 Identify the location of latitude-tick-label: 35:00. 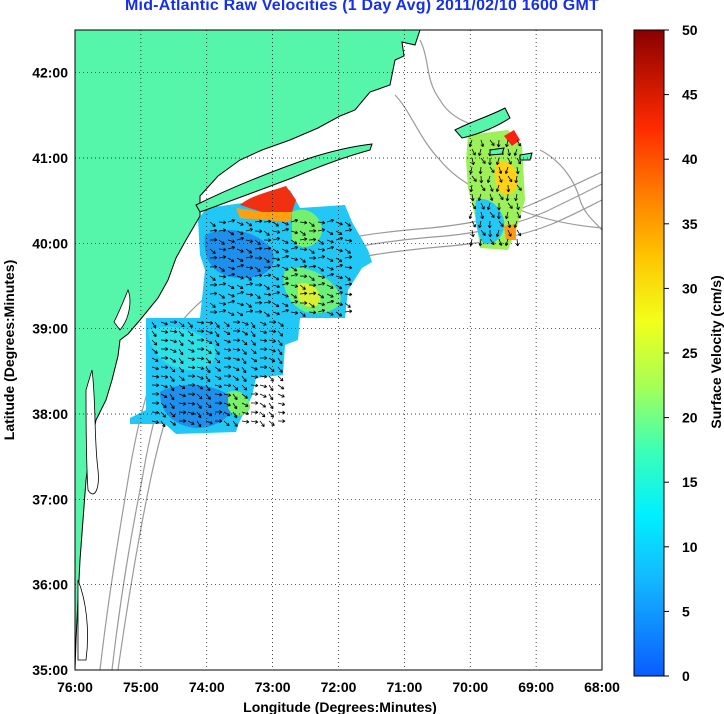
(50, 670).